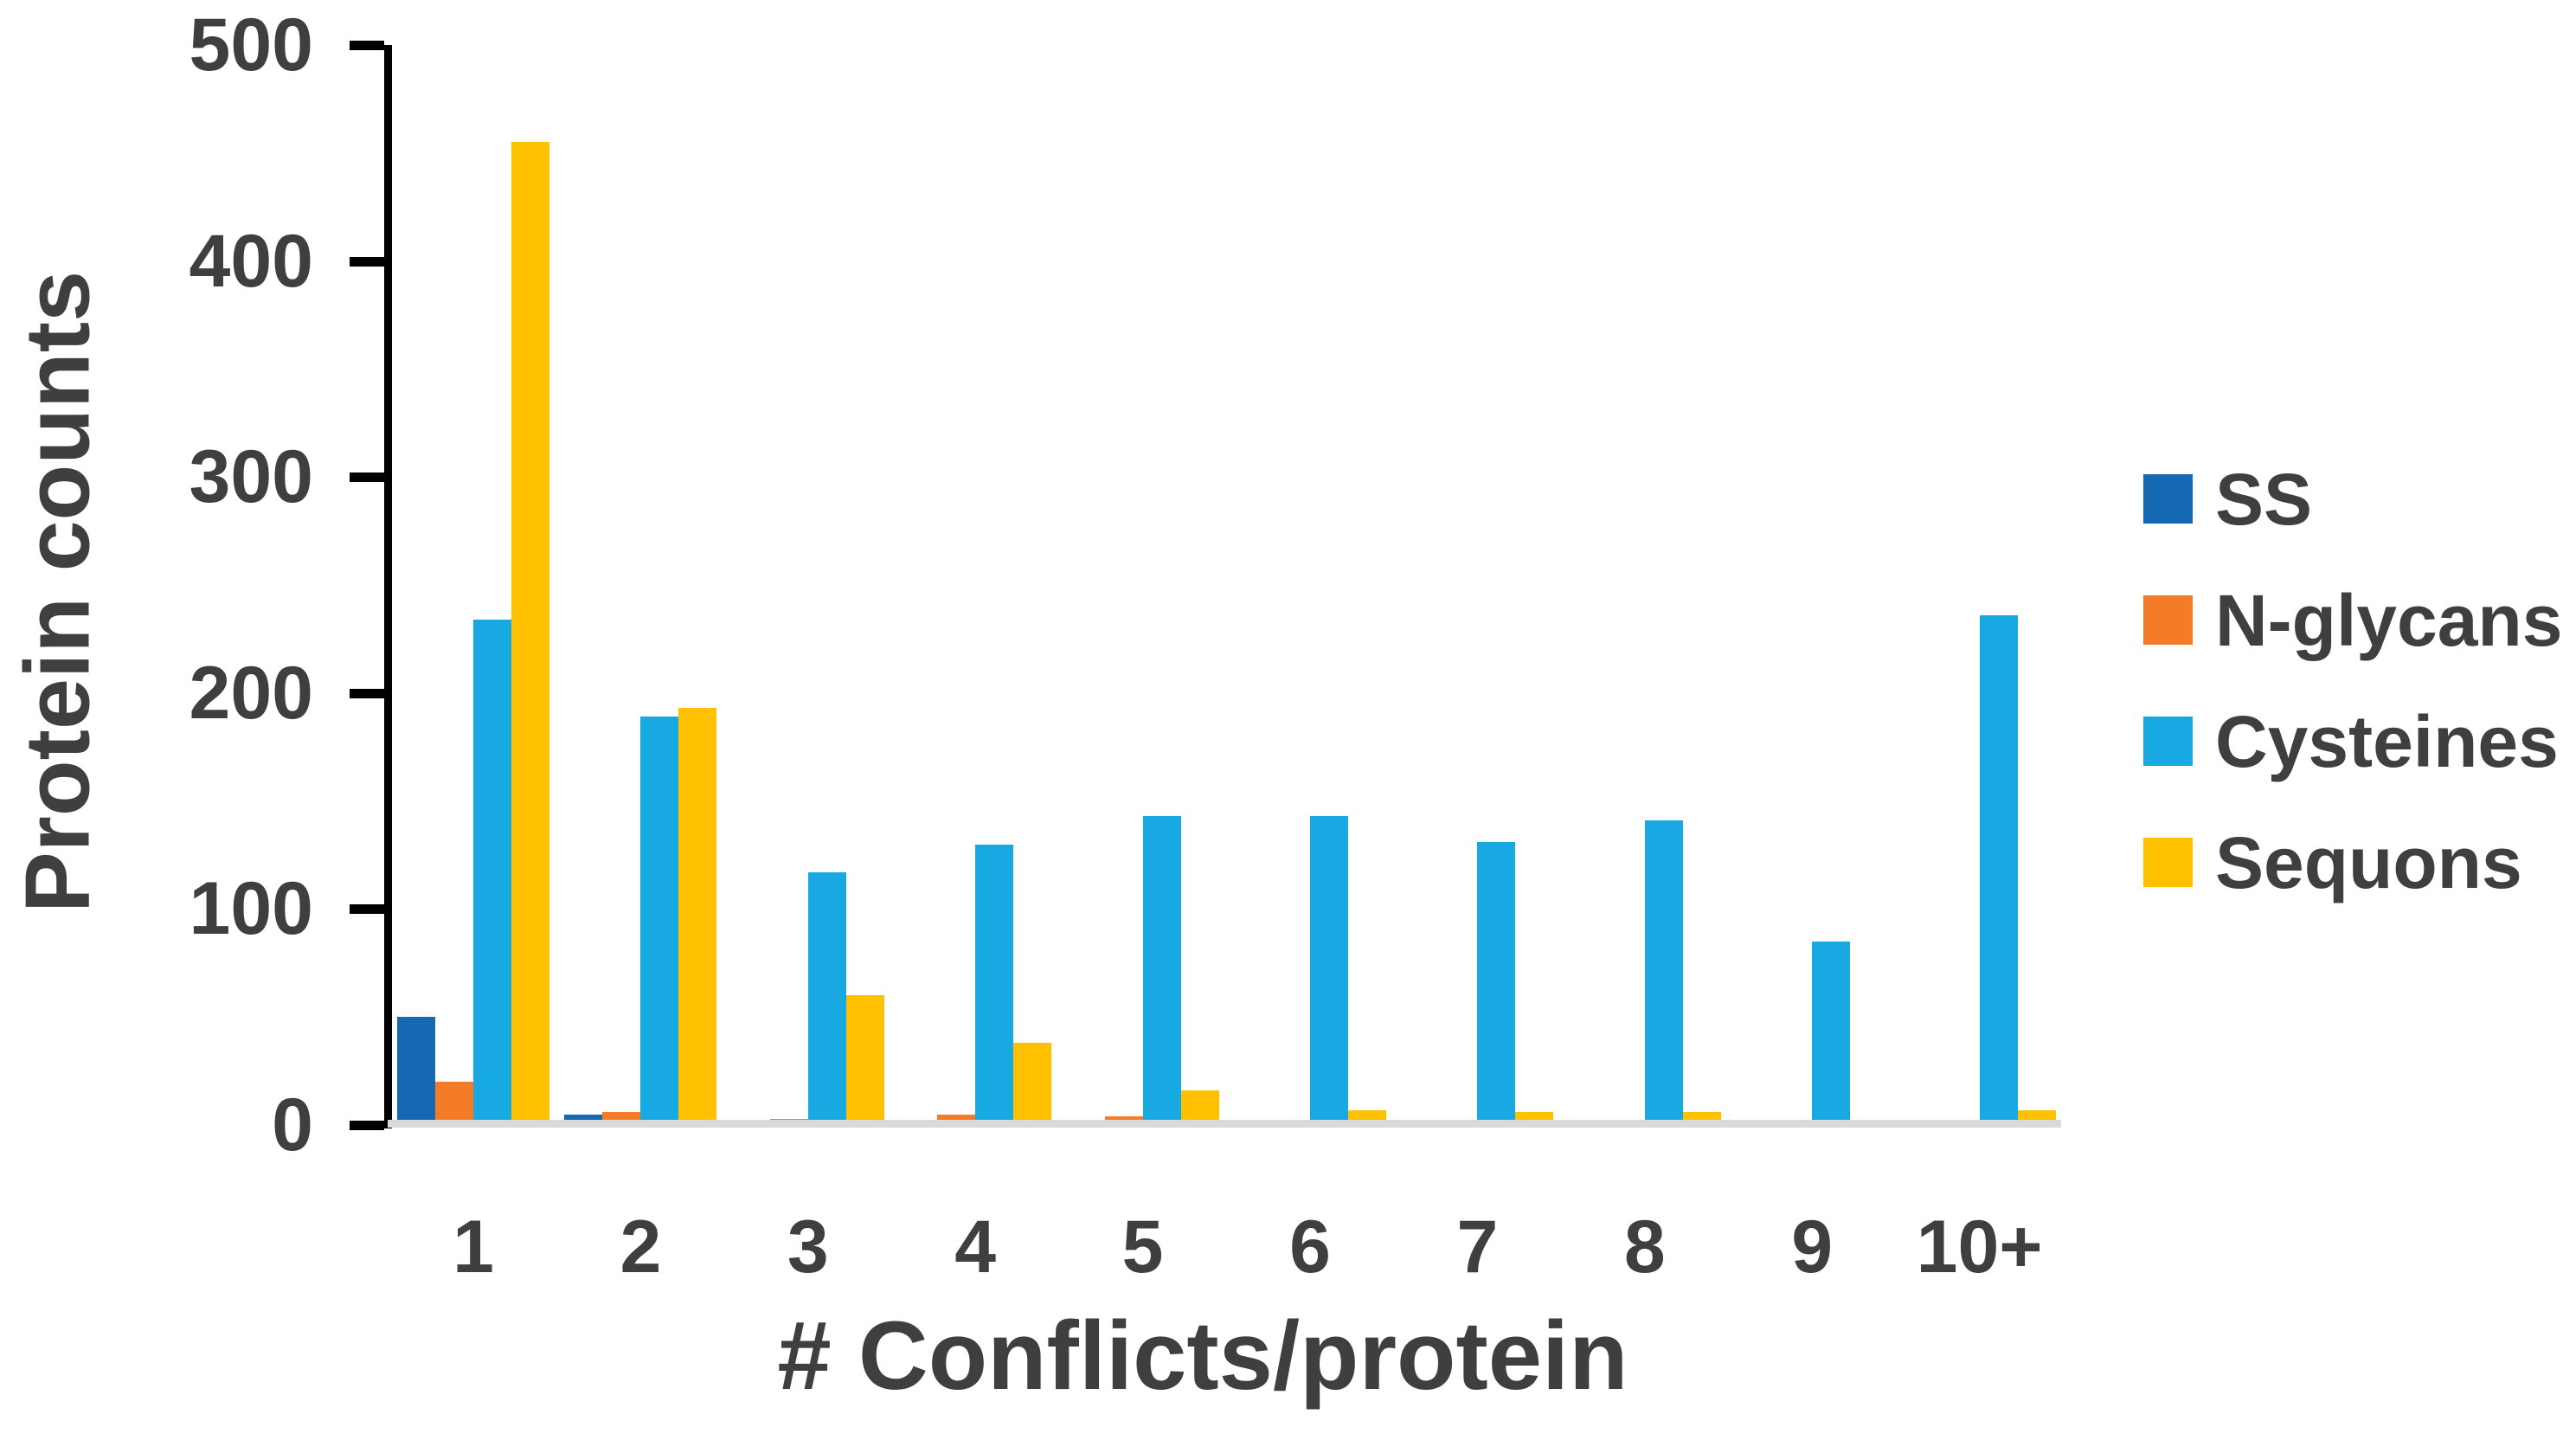 This screenshot has width=2576, height=1440. I want to click on y-axis-line, so click(388, 586).